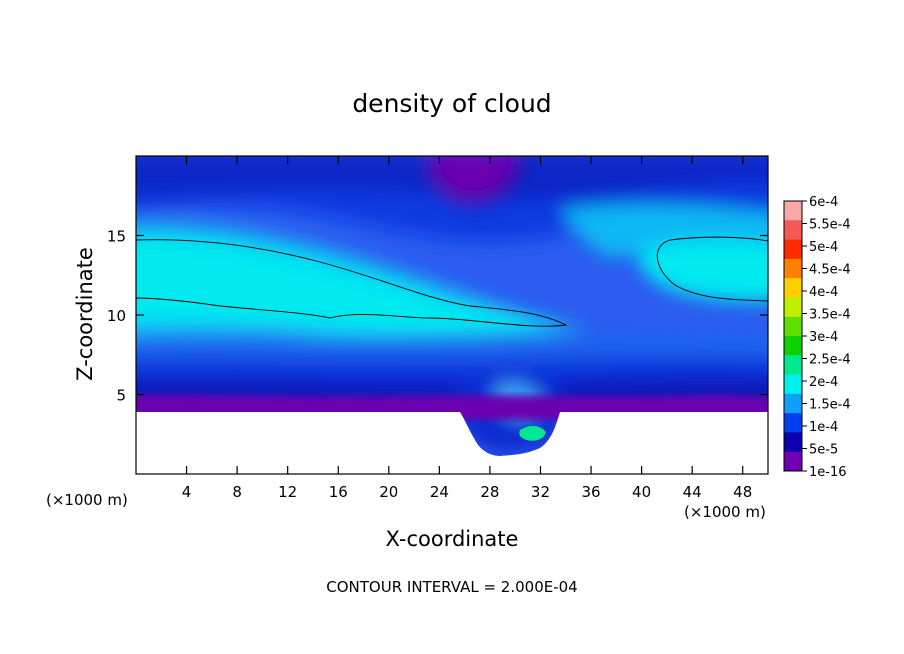 The image size is (904, 654). Describe the element at coordinates (116, 237) in the screenshot. I see `y-tick-label: 15` at that location.